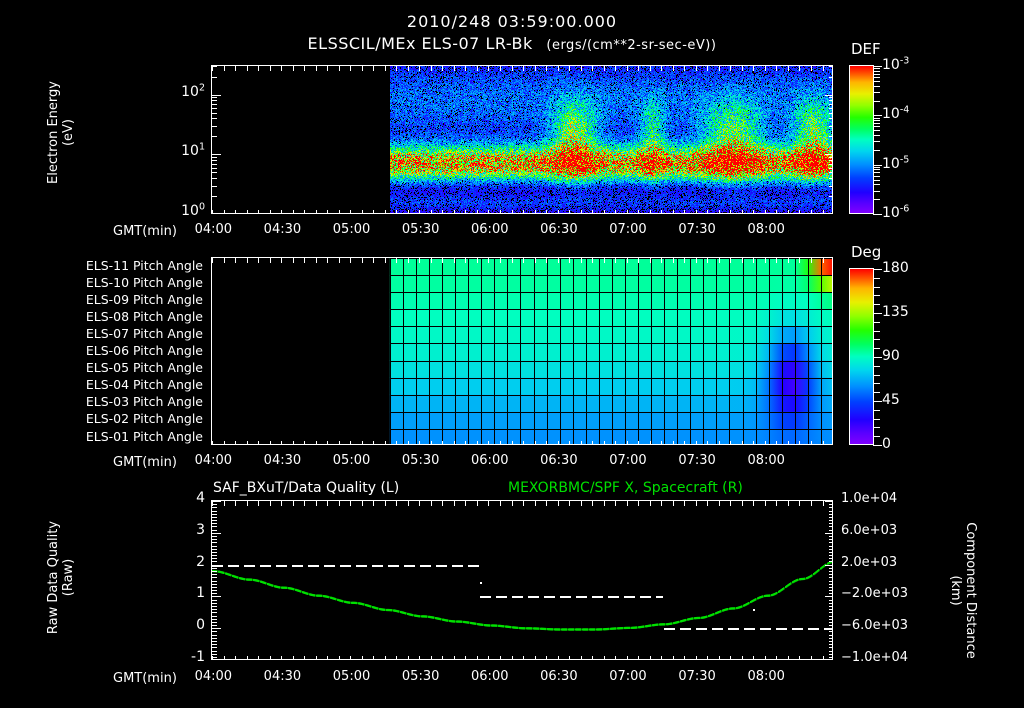 The height and width of the screenshot is (708, 1024). What do you see at coordinates (144, 419) in the screenshot?
I see `pitch-row-label: ELS-02 Pitch Angle` at bounding box center [144, 419].